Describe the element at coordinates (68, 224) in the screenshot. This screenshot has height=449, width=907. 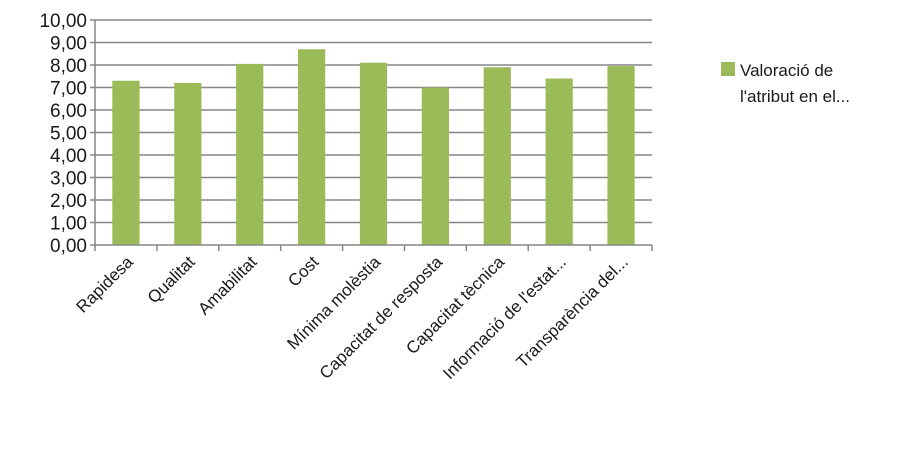
I see `y-tick-label: 1,00` at that location.